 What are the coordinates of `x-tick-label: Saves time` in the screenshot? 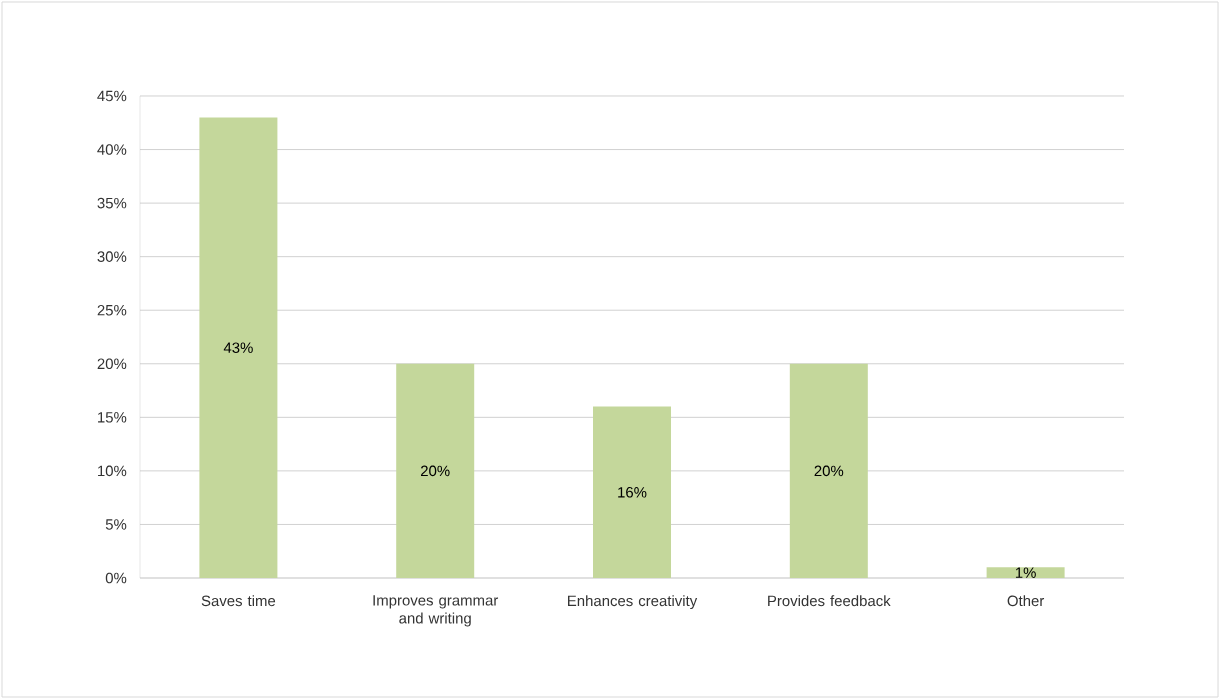 It's located at (238, 601).